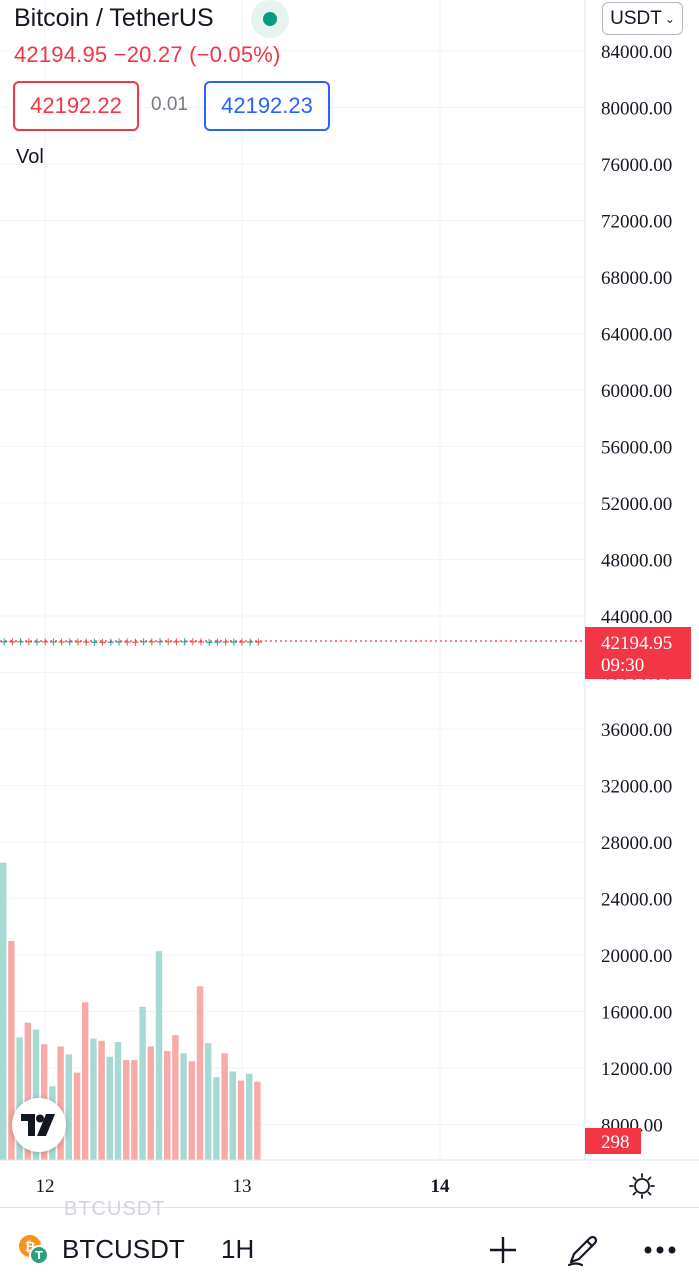  What do you see at coordinates (76, 106) in the screenshot?
I see `sell-bid-button: 42192.22` at bounding box center [76, 106].